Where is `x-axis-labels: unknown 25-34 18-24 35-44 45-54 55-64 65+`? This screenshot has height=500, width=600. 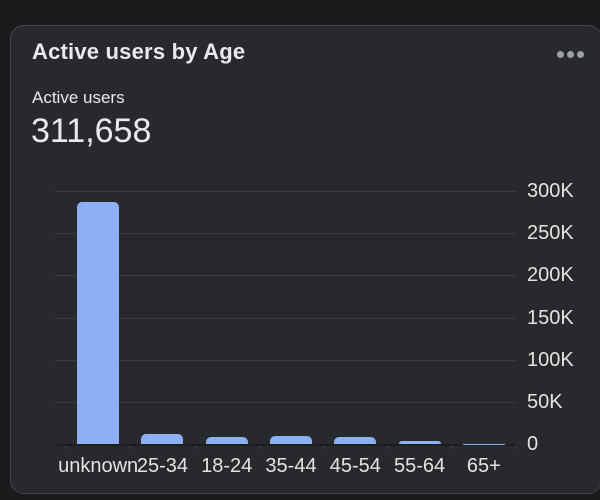 x-axis-labels: unknown 25-34 18-24 35-44 45-54 55-64 65+ is located at coordinates (285, 467).